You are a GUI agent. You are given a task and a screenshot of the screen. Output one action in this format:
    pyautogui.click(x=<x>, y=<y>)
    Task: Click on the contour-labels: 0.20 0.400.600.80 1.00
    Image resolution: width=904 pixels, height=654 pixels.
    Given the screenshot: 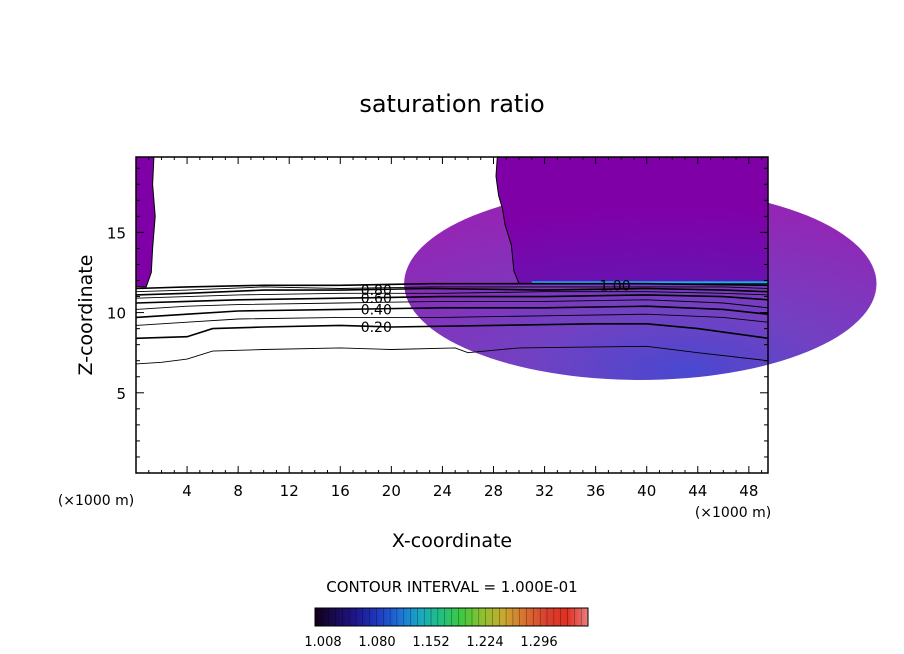 What is the action you would take?
    pyautogui.click(x=496, y=307)
    